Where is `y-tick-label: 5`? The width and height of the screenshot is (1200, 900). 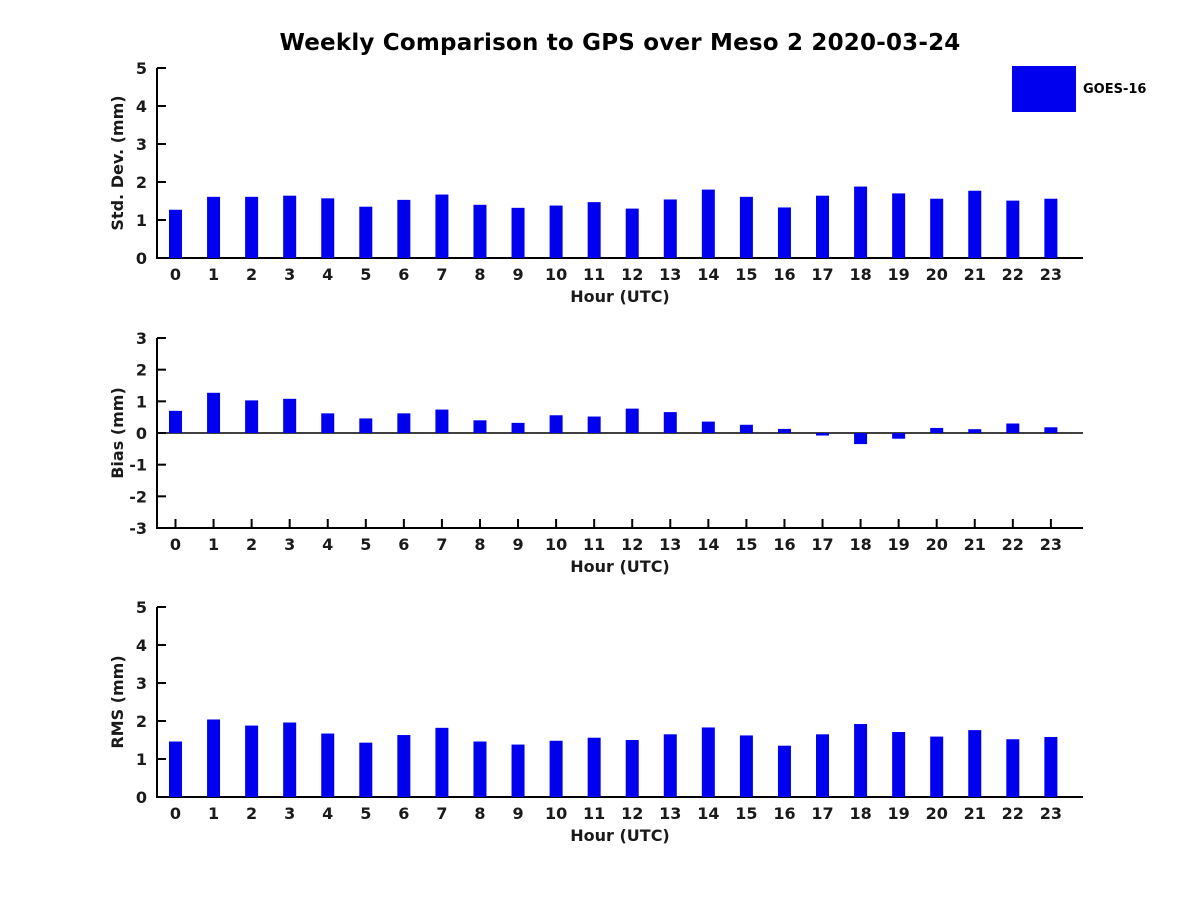
y-tick-label: 5 is located at coordinates (141, 607).